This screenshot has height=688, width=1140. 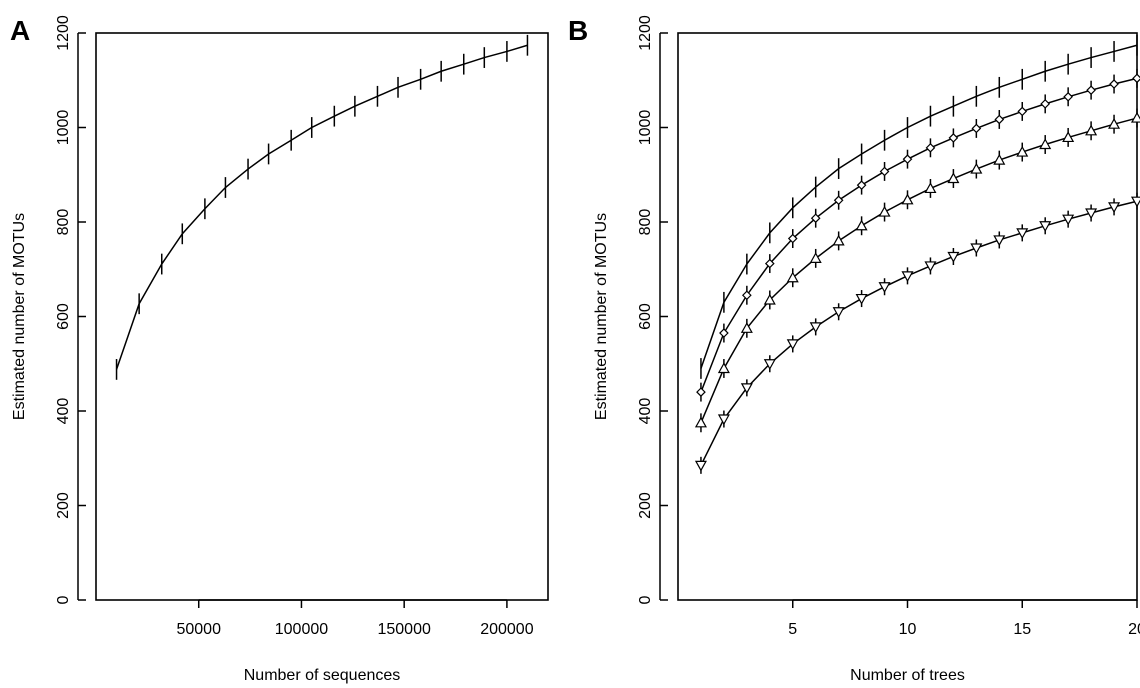 I want to click on panel-b-y-tick-label: 1200, so click(x=645, y=33).